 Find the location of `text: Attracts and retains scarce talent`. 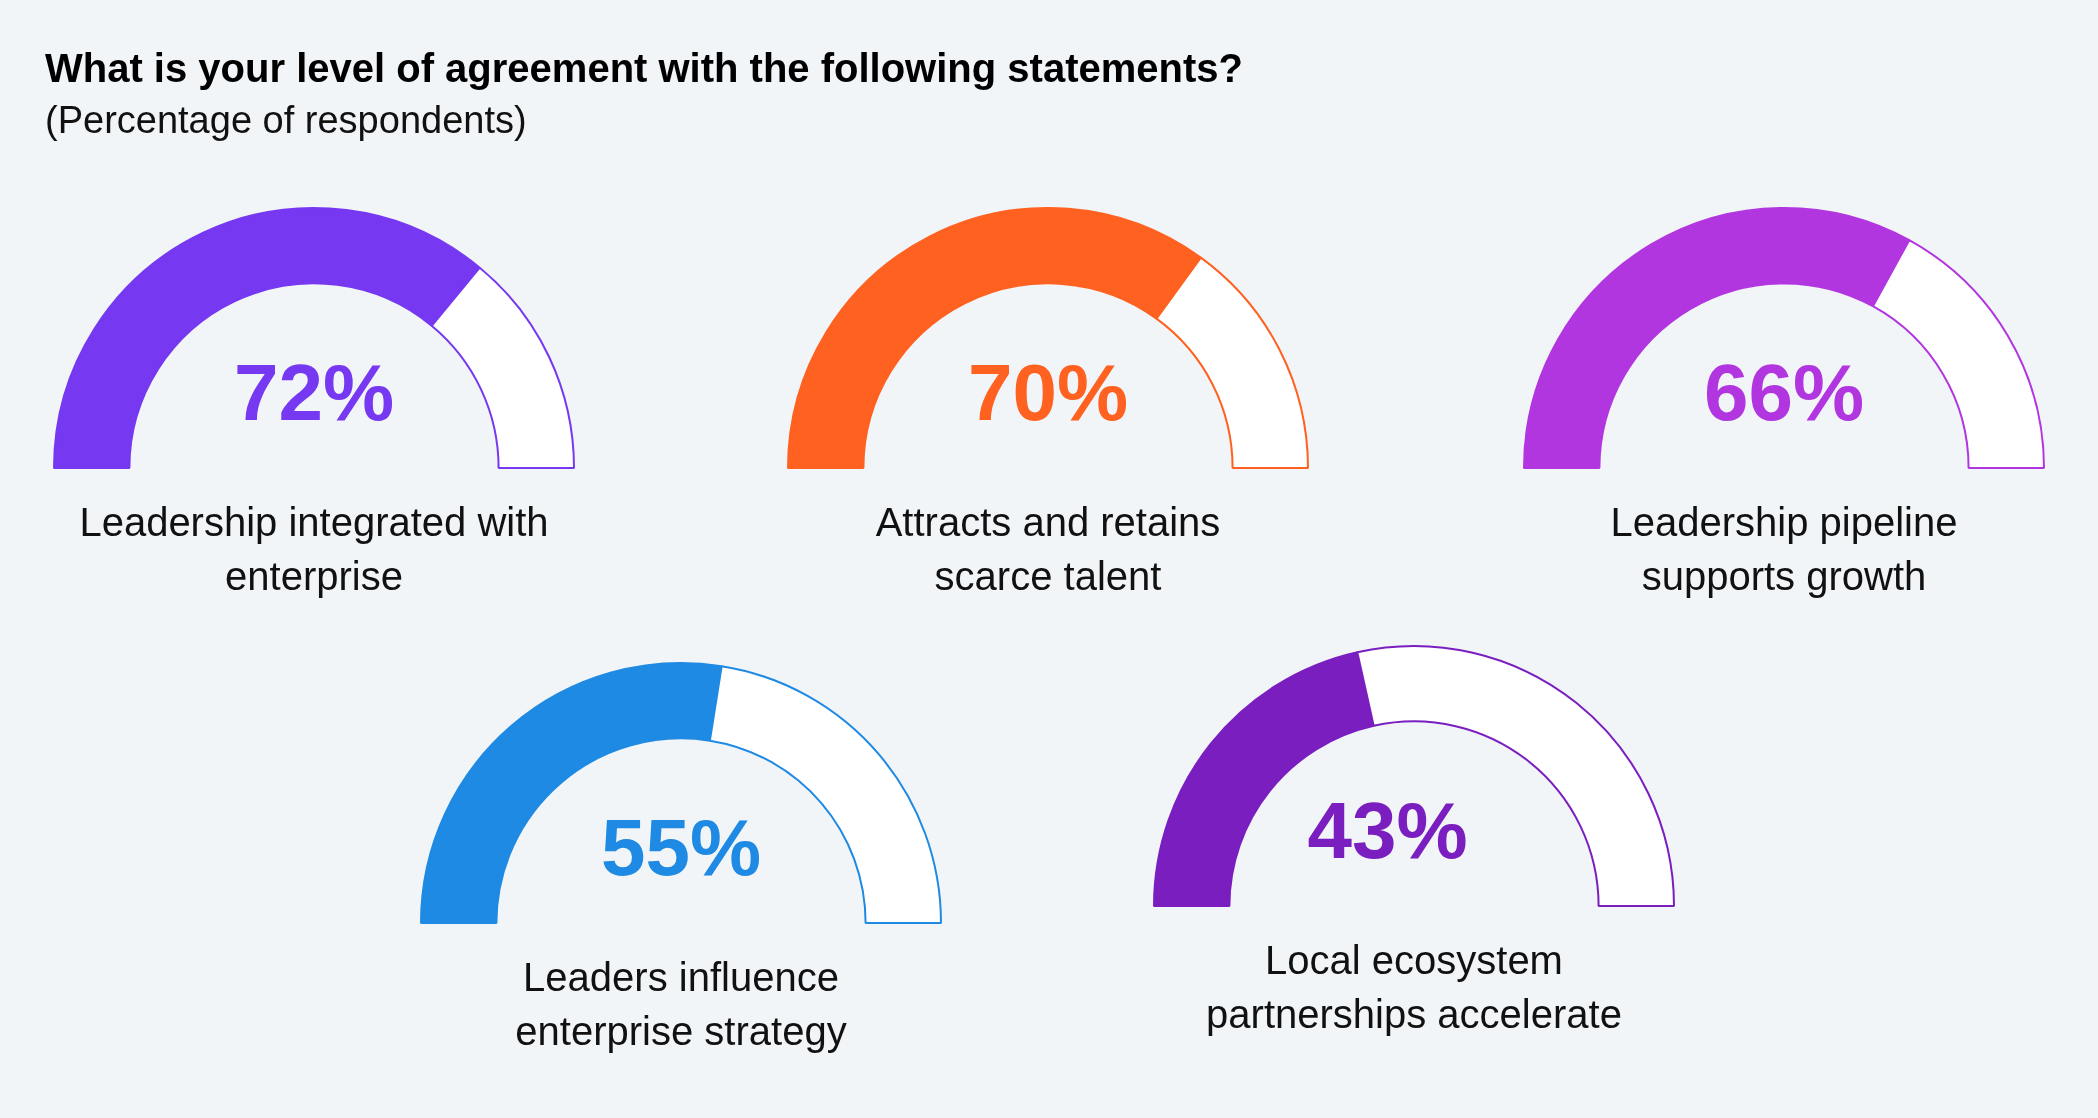

text: Attracts and retains scarce talent is located at coordinates (1048, 549).